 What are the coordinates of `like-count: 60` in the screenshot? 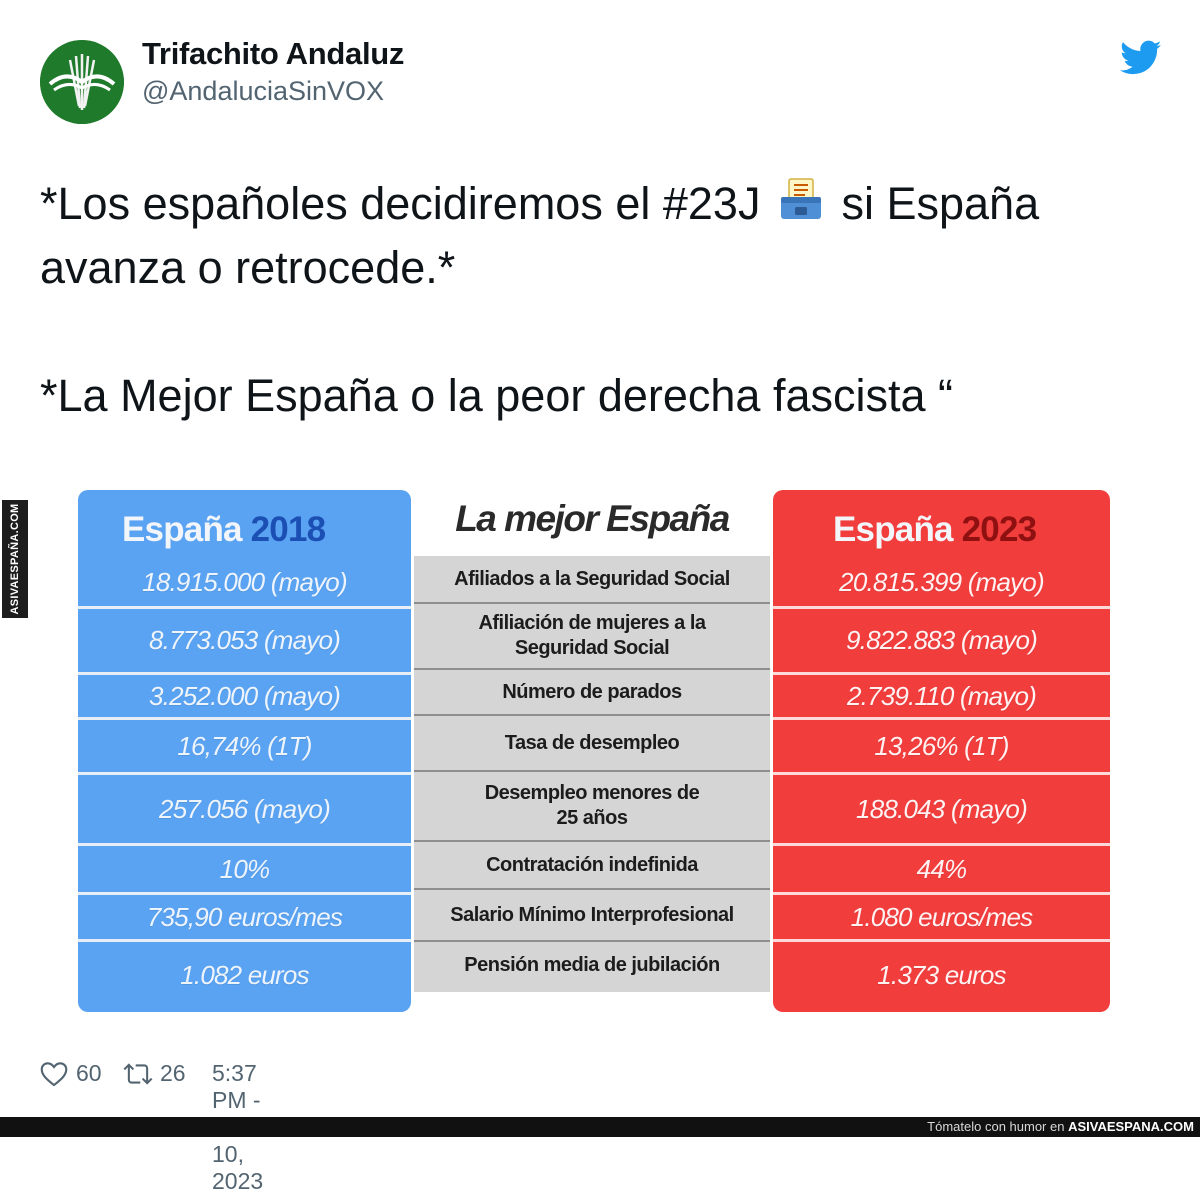 It's located at (89, 1073).